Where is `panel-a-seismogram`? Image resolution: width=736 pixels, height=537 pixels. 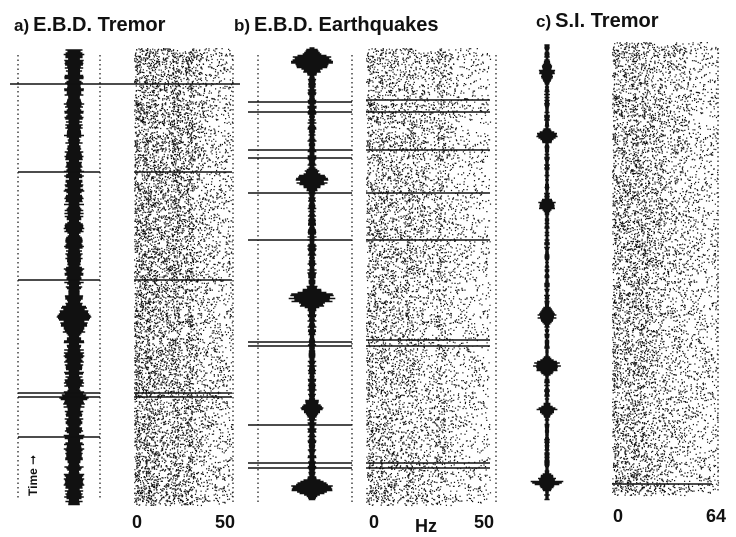 panel-a-seismogram is located at coordinates (74, 277).